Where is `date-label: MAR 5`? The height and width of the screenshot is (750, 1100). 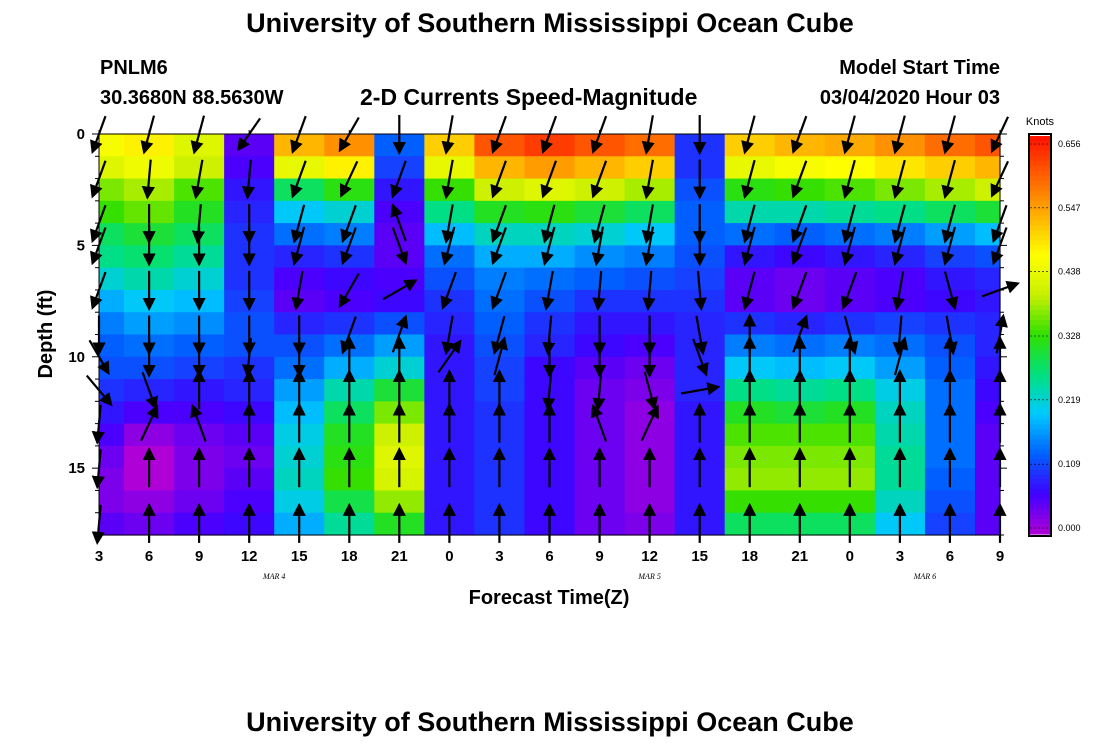 date-label: MAR 5 is located at coordinates (648, 576).